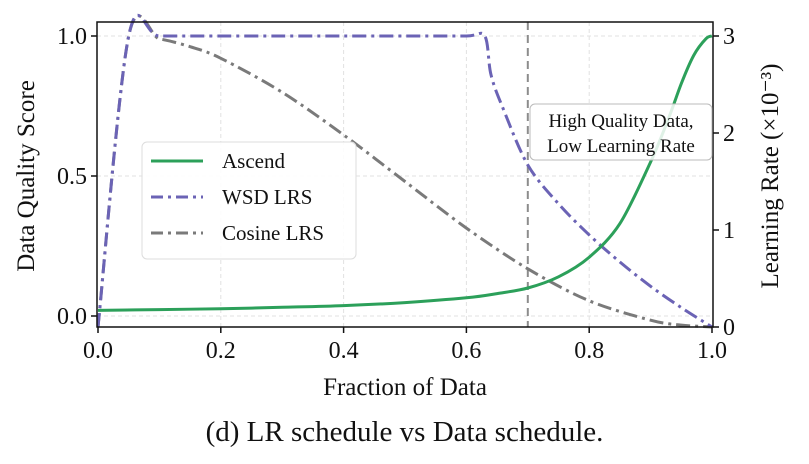  What do you see at coordinates (405, 387) in the screenshot?
I see `x-axis-label: Fraction of Data` at bounding box center [405, 387].